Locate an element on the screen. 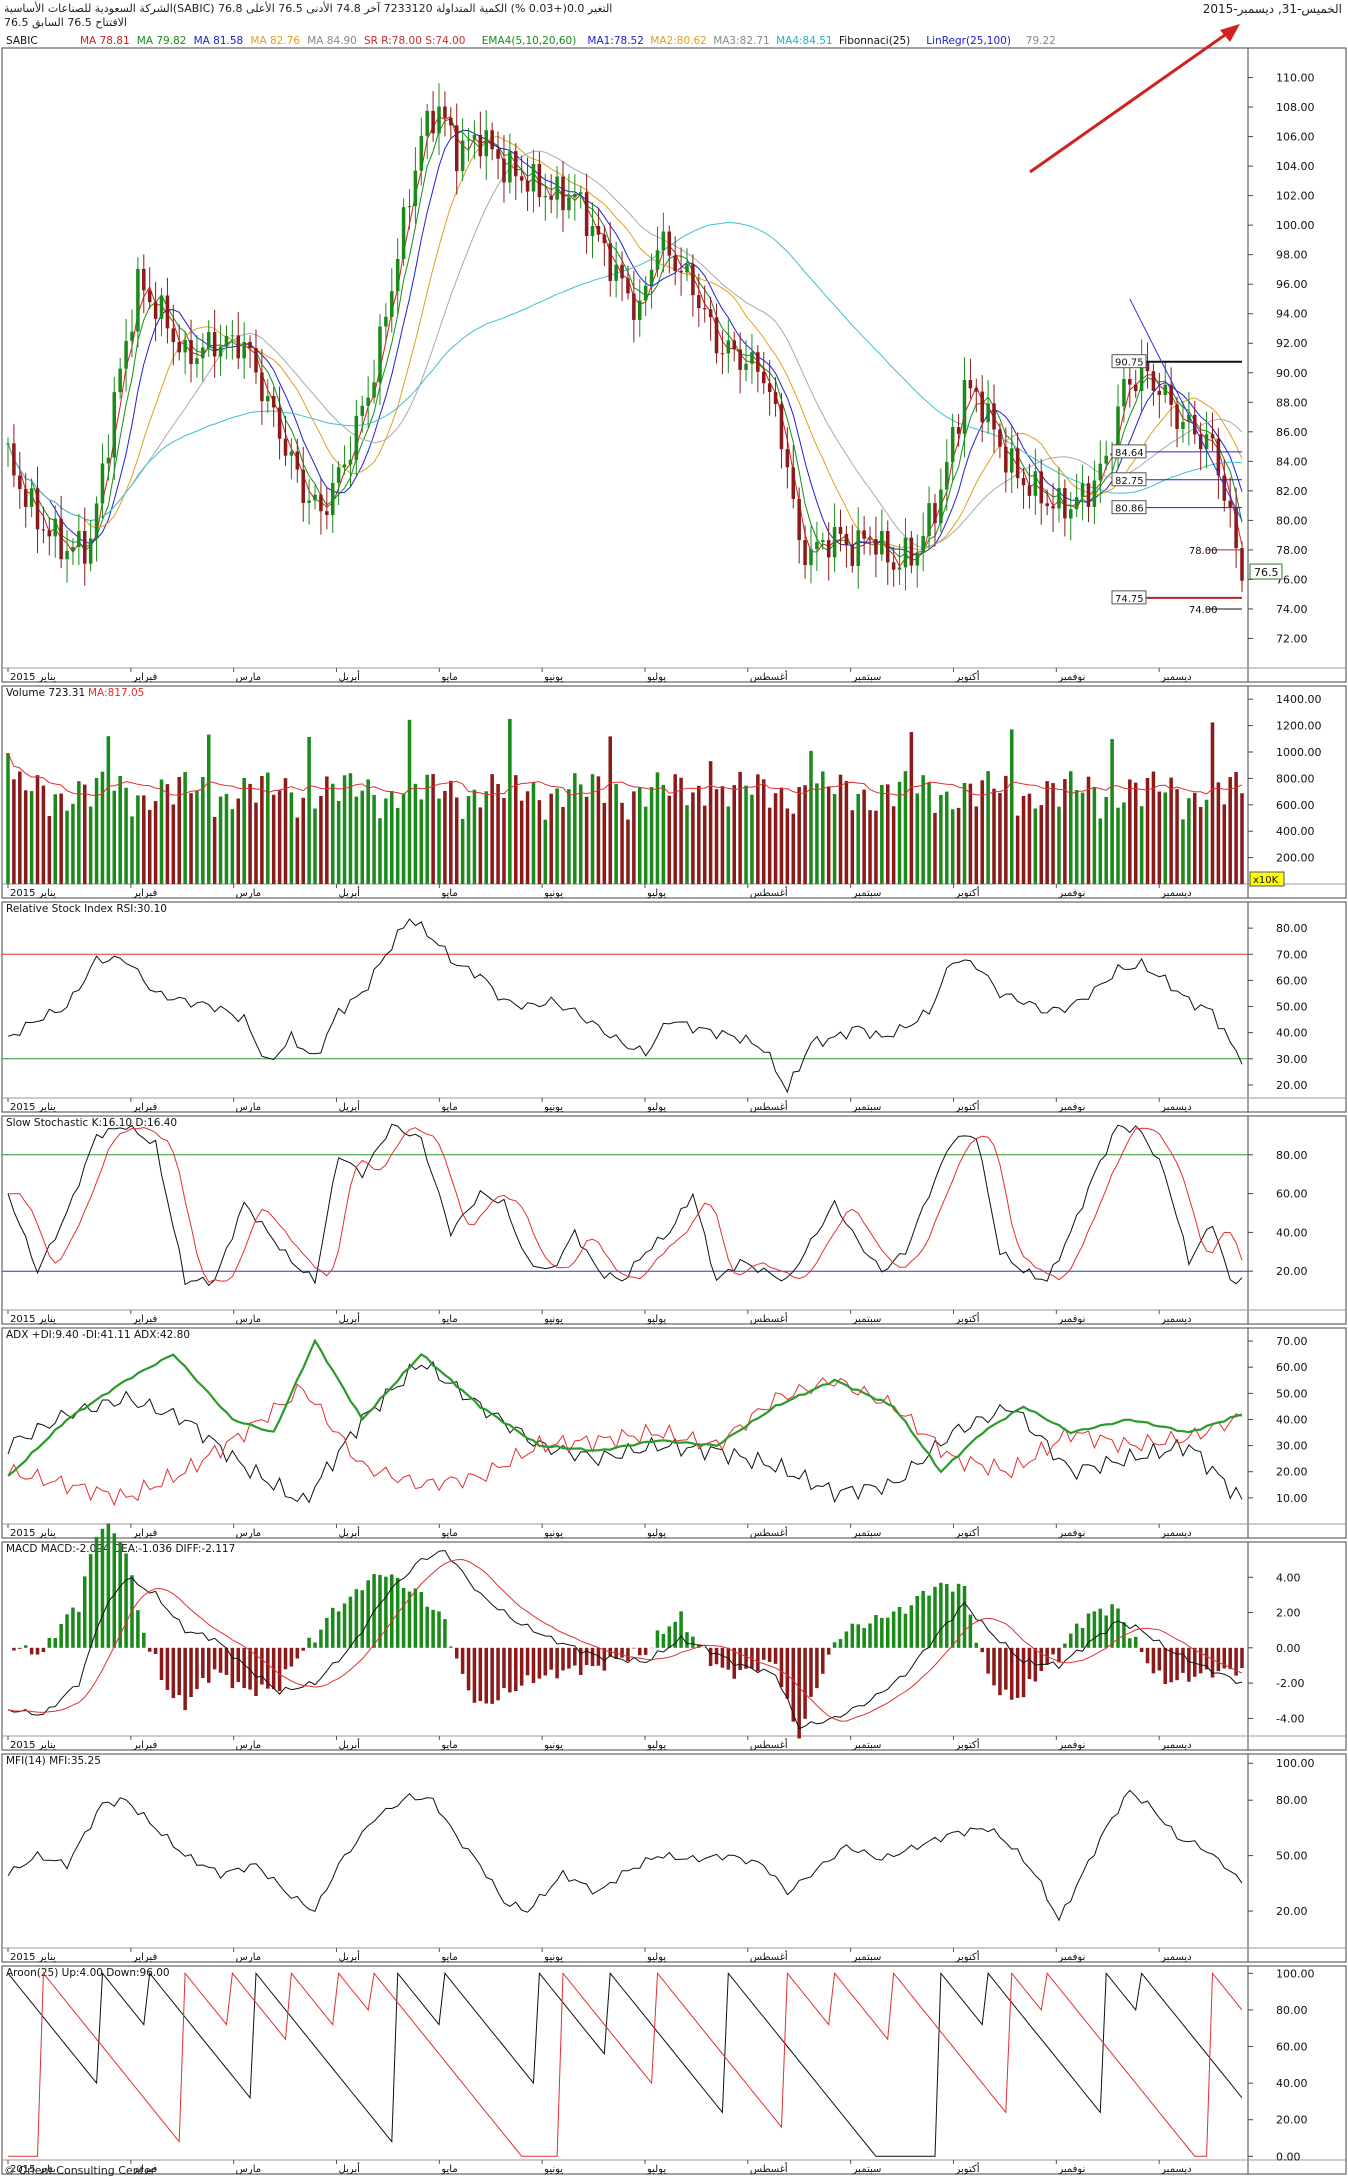 Image resolution: width=1348 pixels, height=2180 pixels. y-tick-label: 102.00 is located at coordinates (1295, 196).